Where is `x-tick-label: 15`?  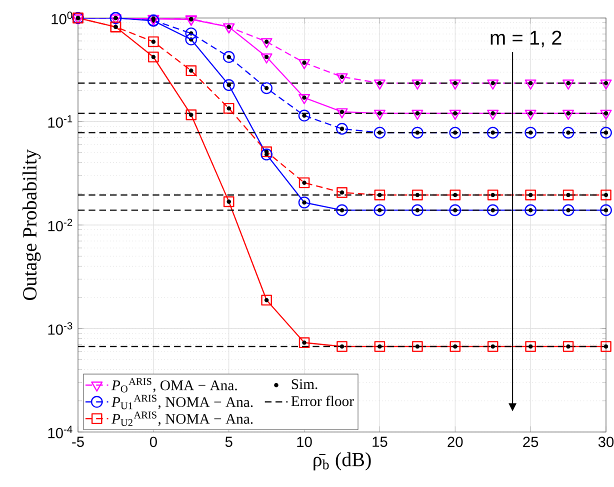
x-tick-label: 15 is located at coordinates (380, 441).